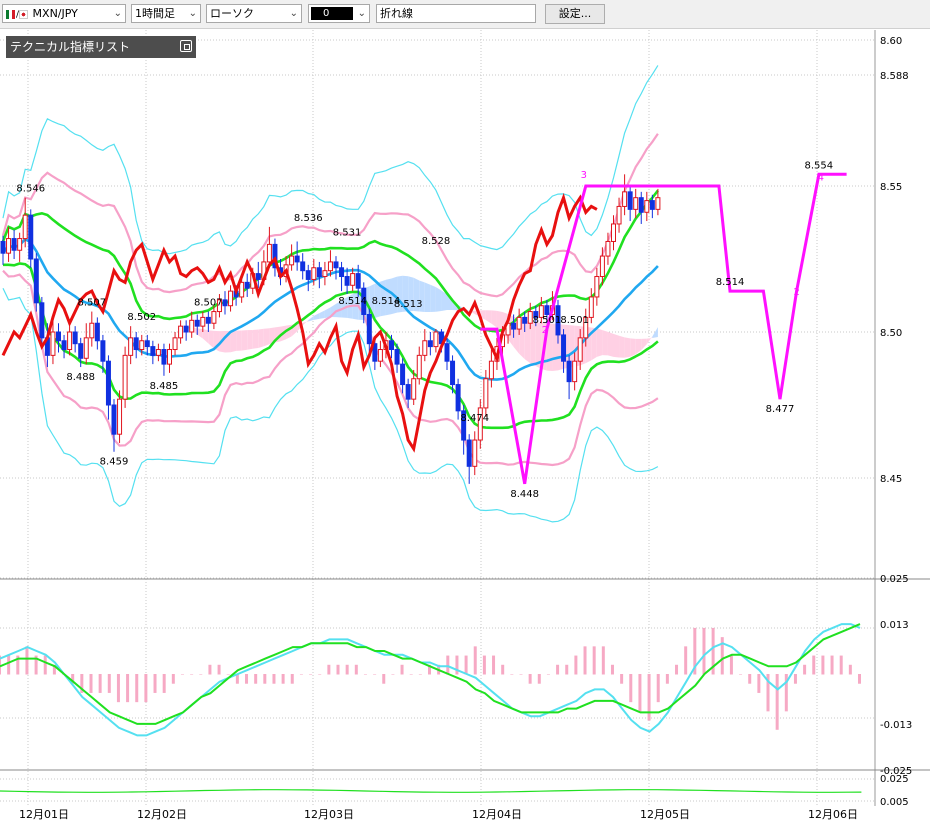 The width and height of the screenshot is (930, 824). I want to click on macd-axis-label: 0.013, so click(894, 625).